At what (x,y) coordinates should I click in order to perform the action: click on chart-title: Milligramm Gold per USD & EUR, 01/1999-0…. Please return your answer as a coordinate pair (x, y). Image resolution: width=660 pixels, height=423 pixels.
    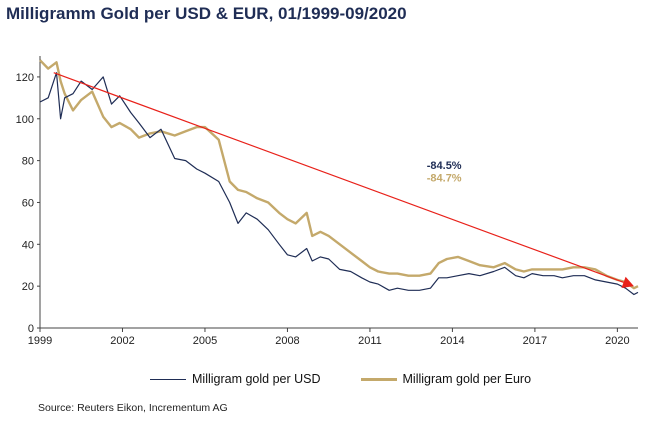
    Looking at the image, I should click on (206, 13).